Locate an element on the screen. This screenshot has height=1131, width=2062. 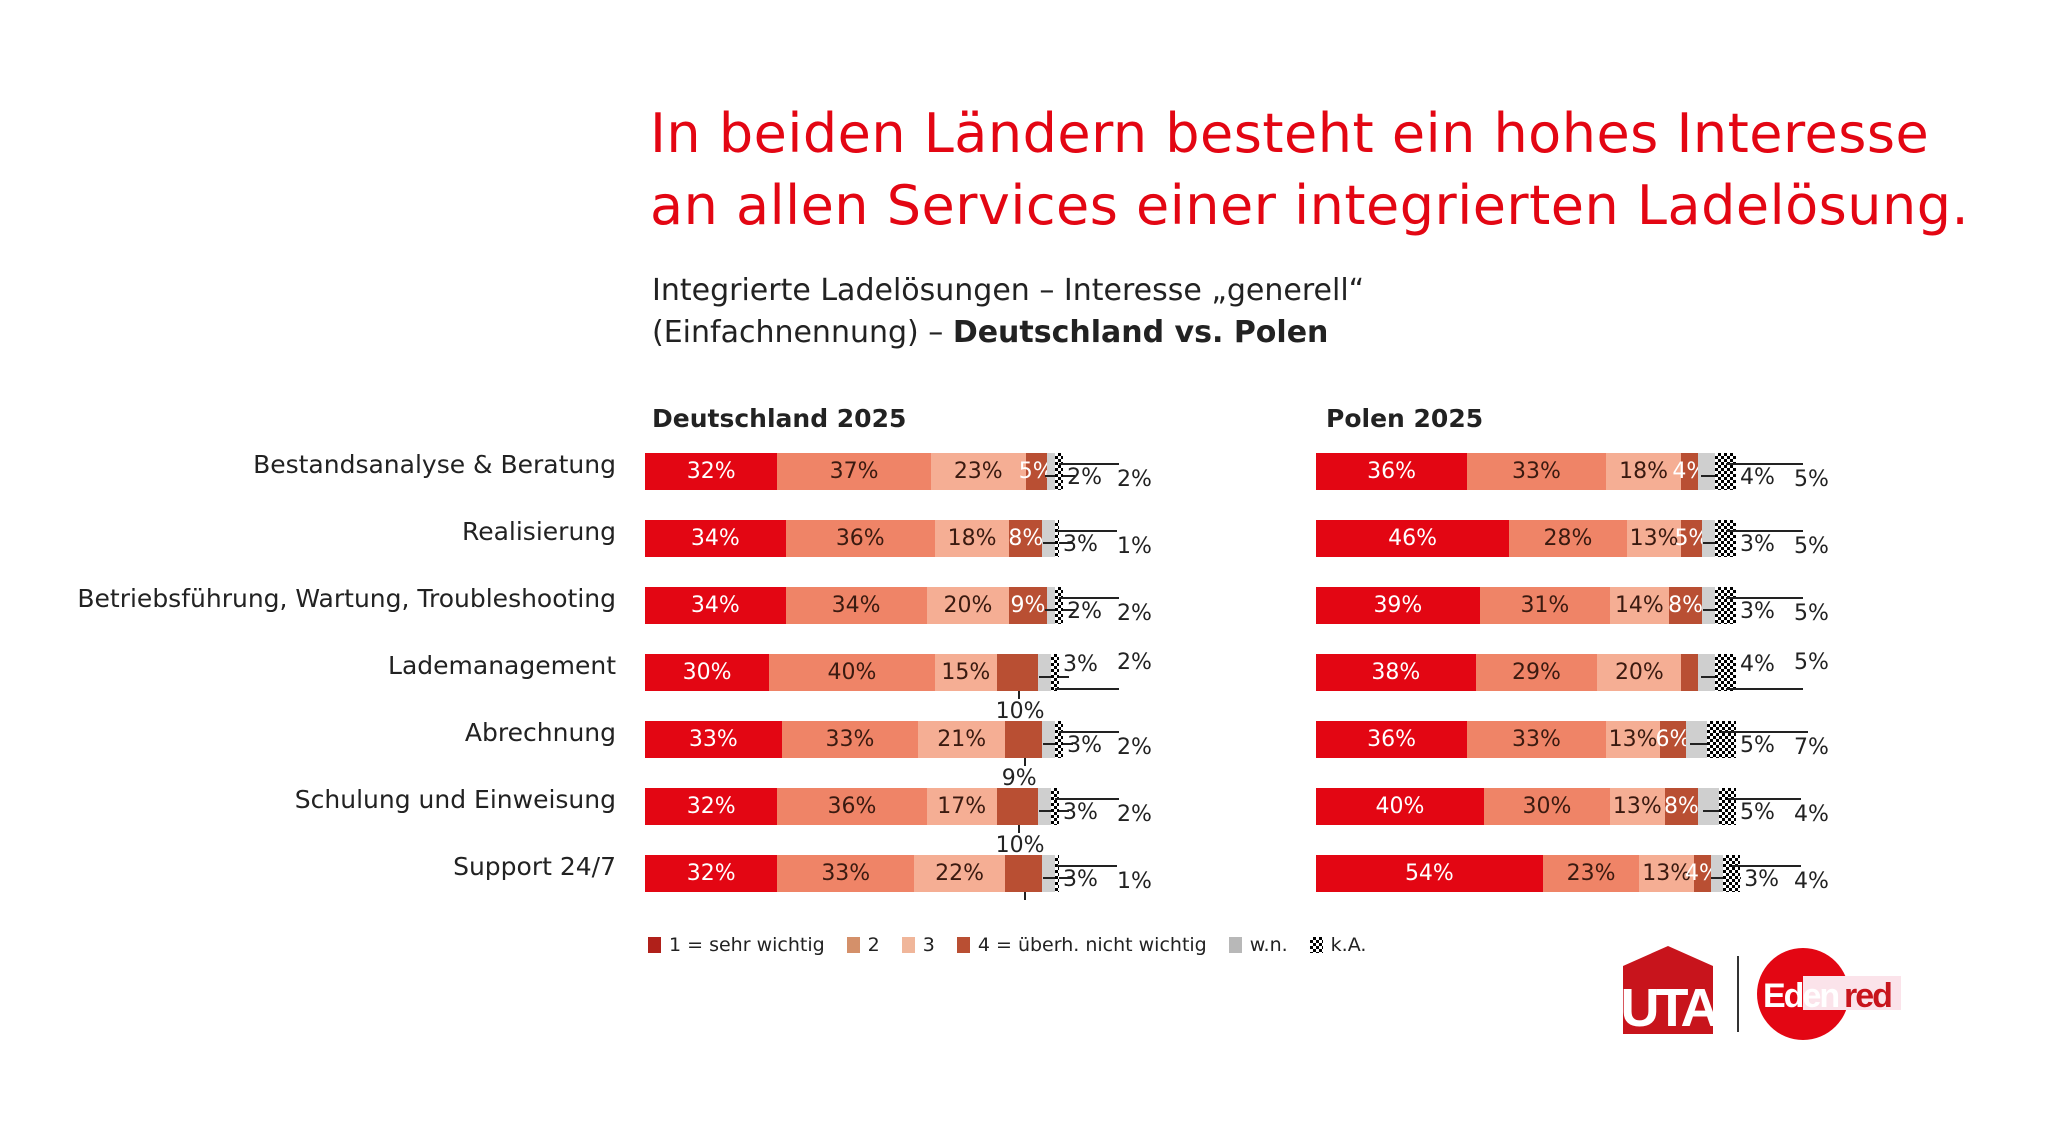
logo: UTA Eden red is located at coordinates (1768, 996).